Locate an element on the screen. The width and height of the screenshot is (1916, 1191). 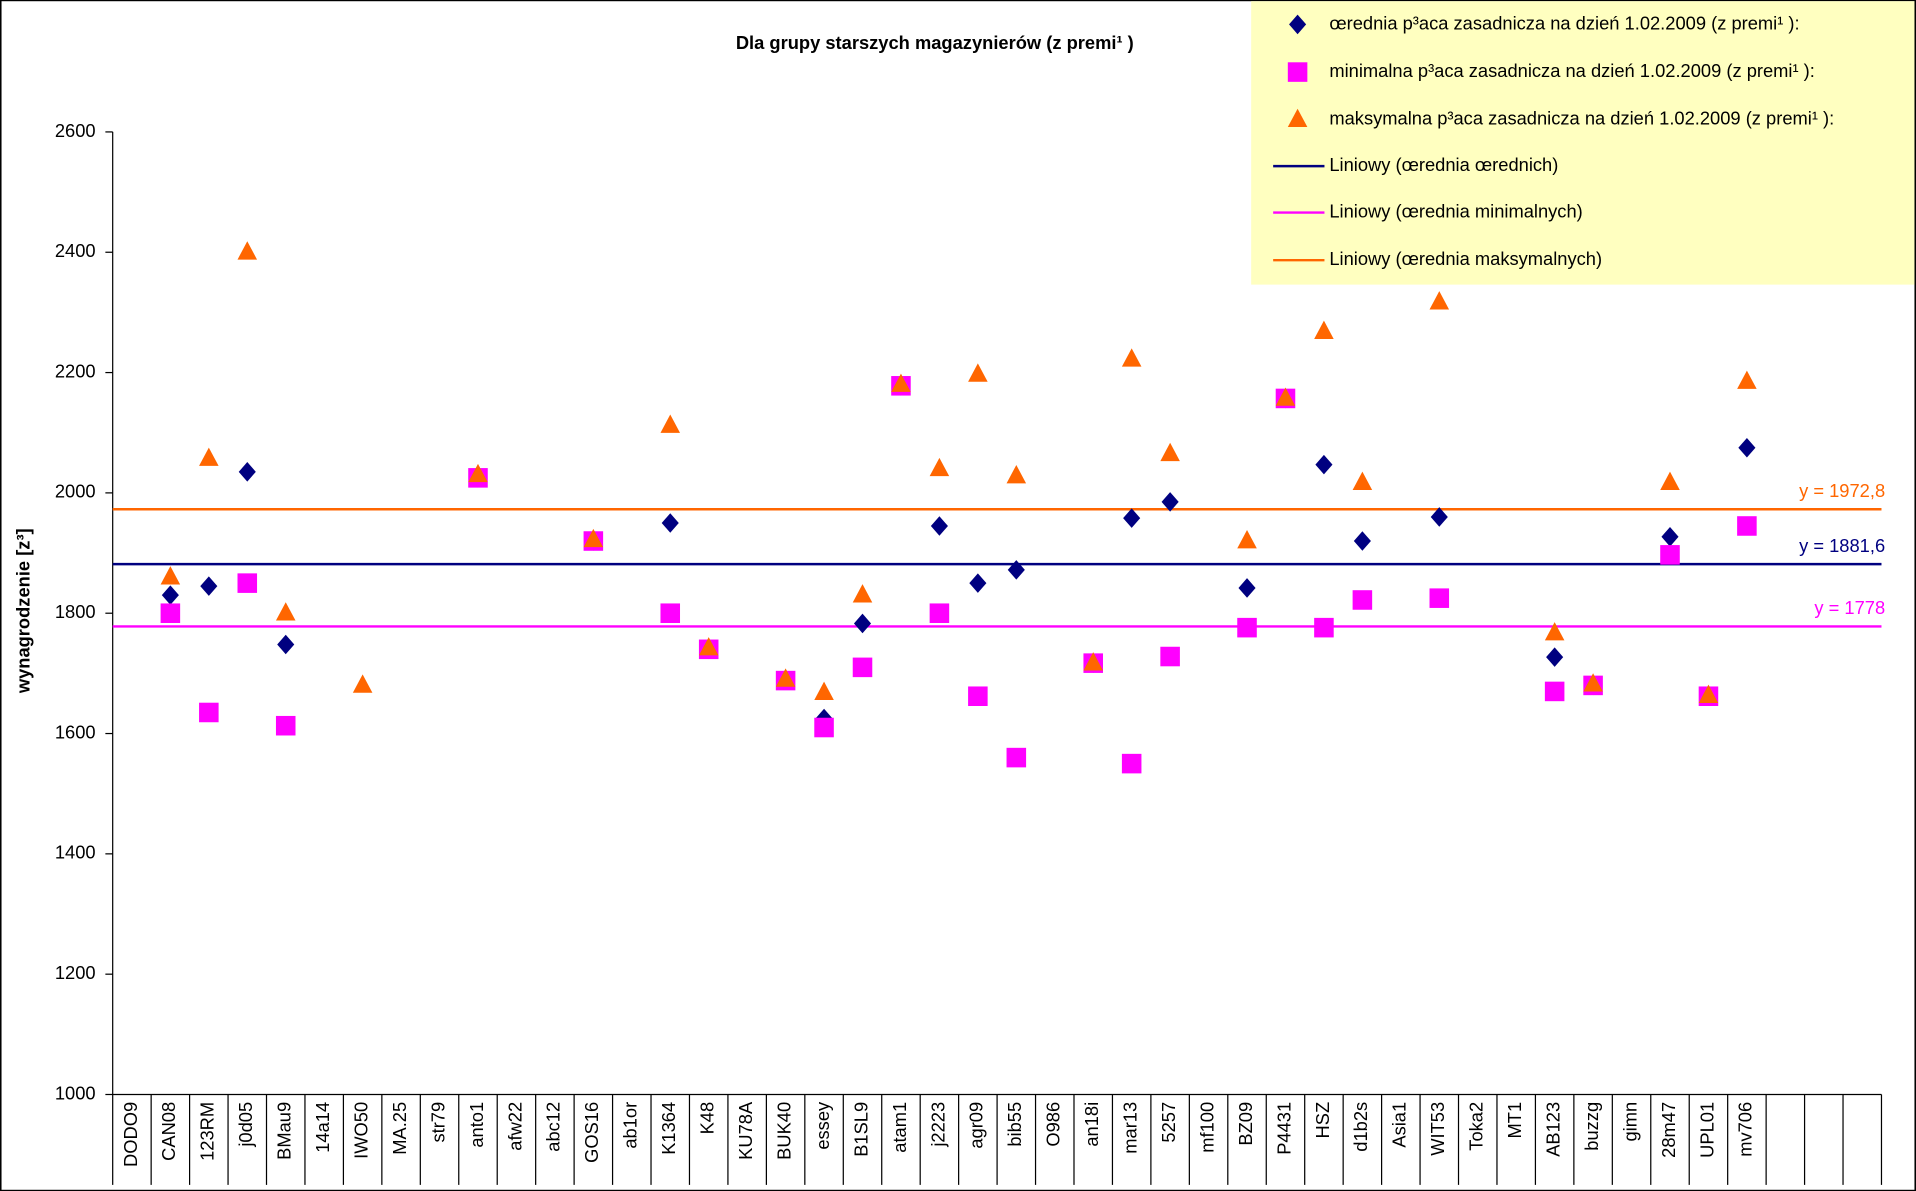
trendline-label: y = 1881,6 is located at coordinates (1842, 545).